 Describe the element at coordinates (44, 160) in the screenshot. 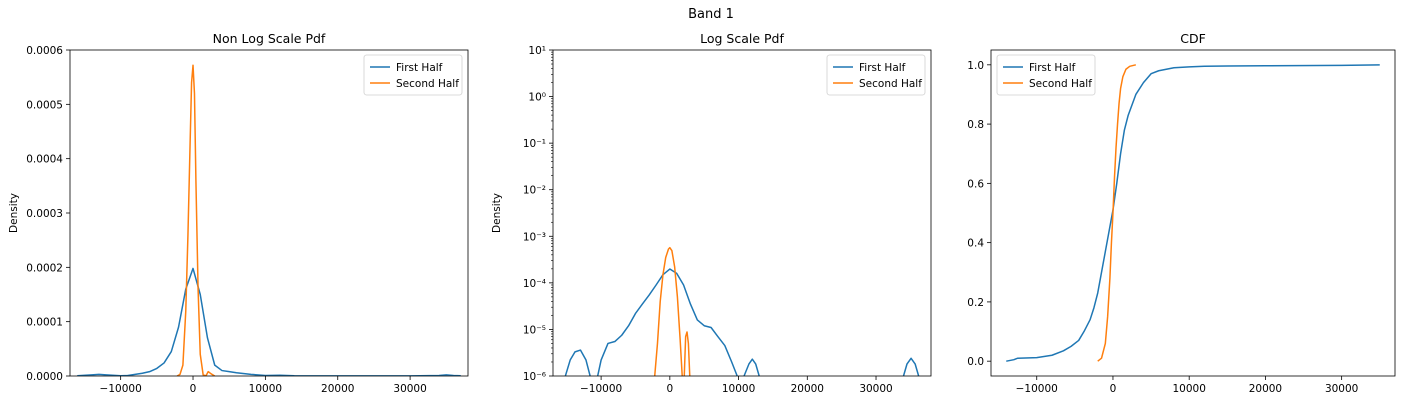

I see `y-tick-label: 0.0004` at that location.